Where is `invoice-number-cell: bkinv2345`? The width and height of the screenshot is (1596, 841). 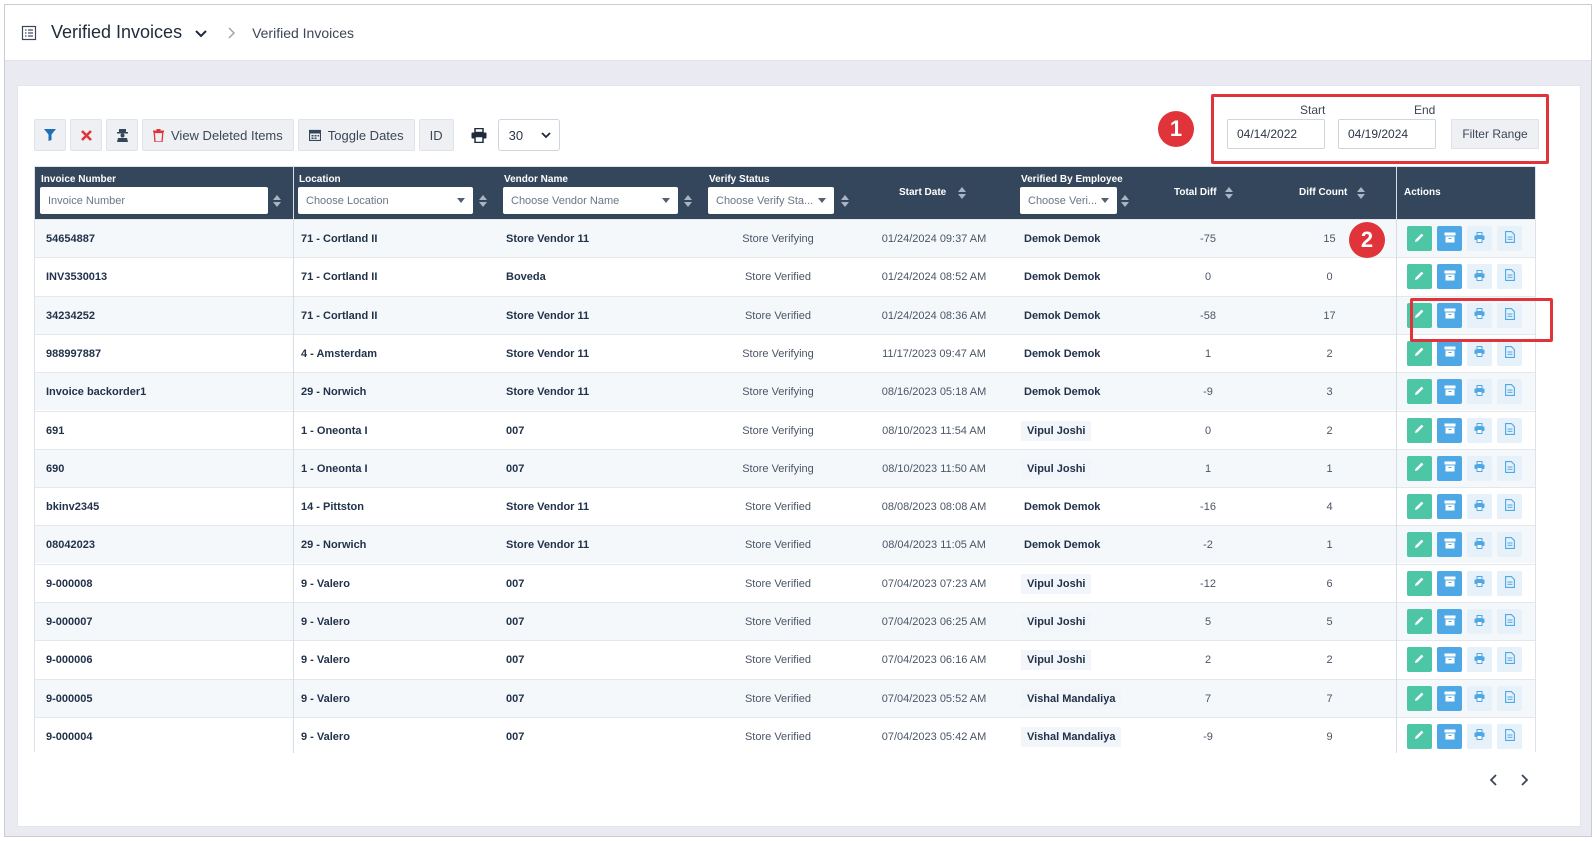 invoice-number-cell: bkinv2345 is located at coordinates (73, 507).